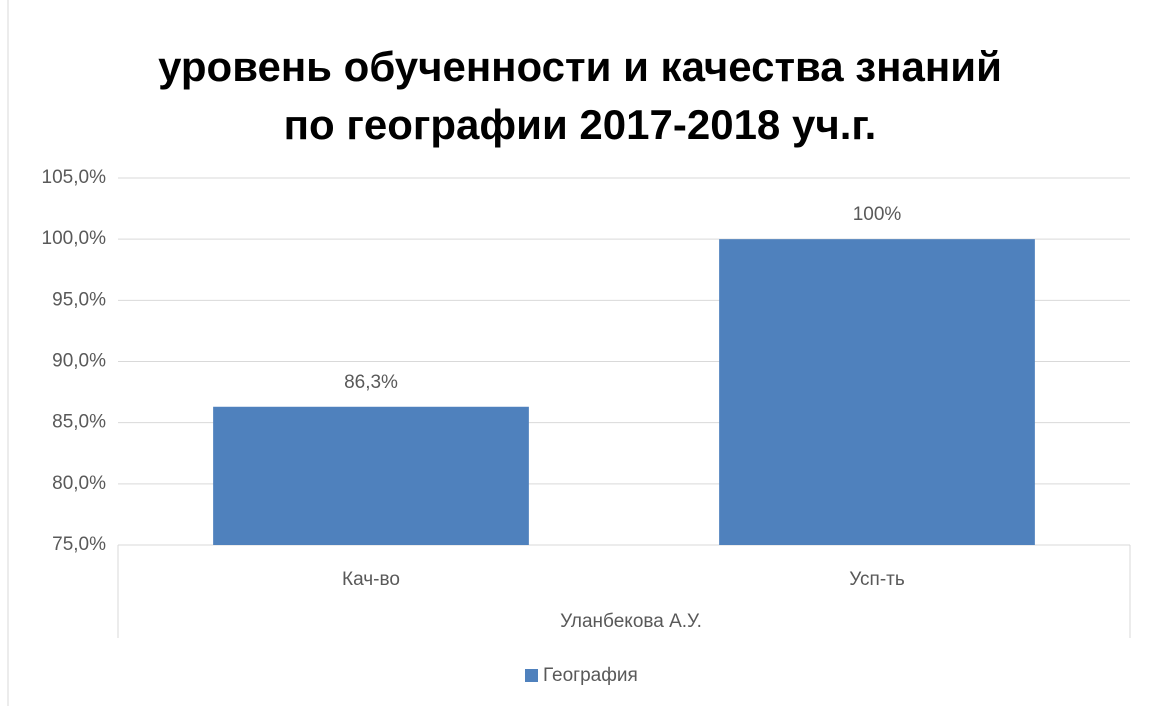 Image resolution: width=1149 pixels, height=706 pixels. What do you see at coordinates (79, 544) in the screenshot?
I see `y-tick-label: 75,0%` at bounding box center [79, 544].